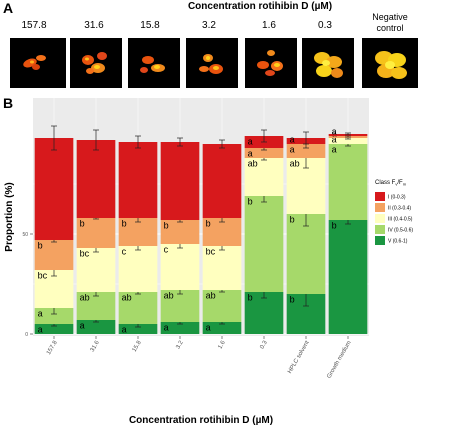 The width and height of the screenshot is (472, 434). I want to click on fluorescence-image-1.6, so click(271, 63).